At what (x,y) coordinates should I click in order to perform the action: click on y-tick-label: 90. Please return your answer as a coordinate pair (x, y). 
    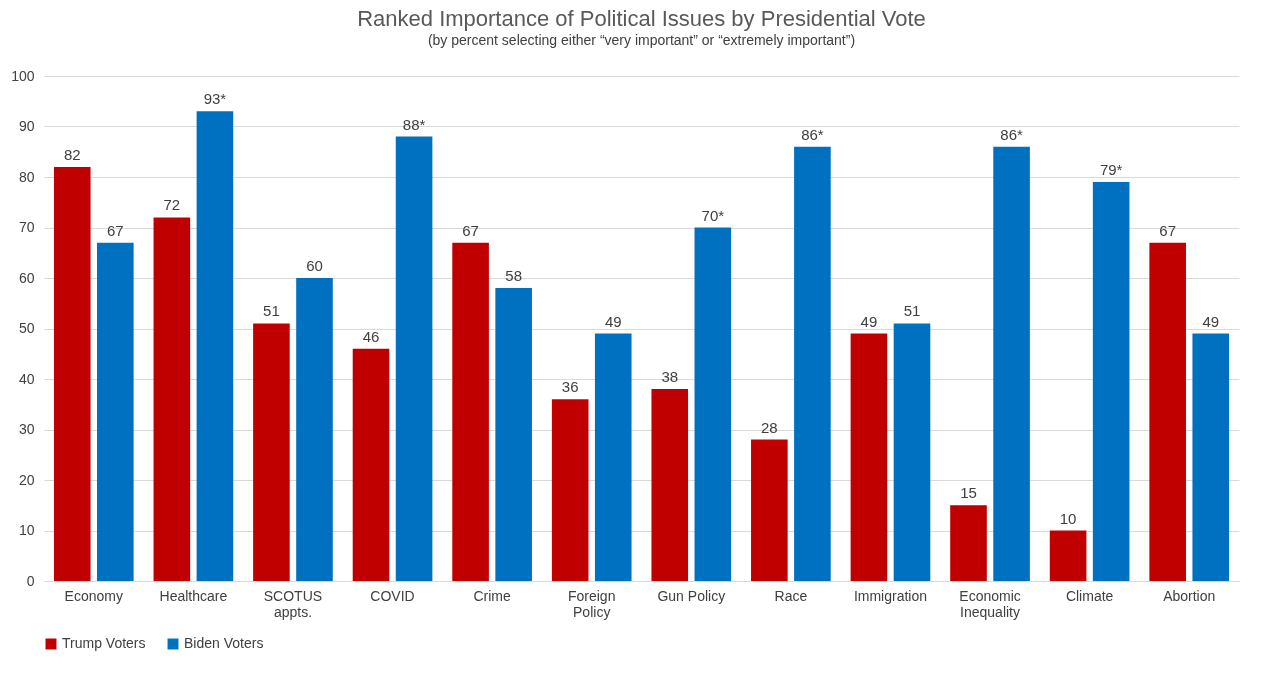
    Looking at the image, I should click on (26, 126).